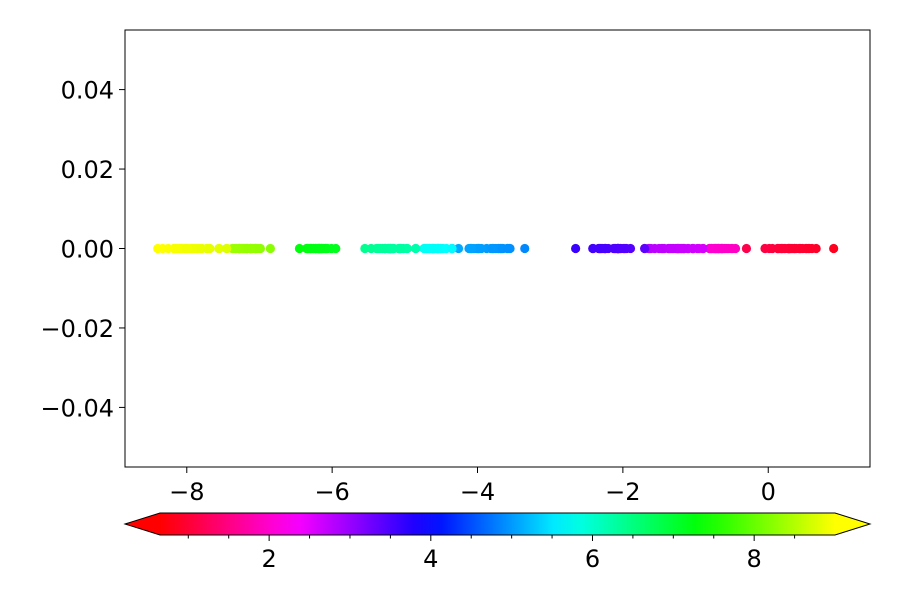  What do you see at coordinates (77, 408) in the screenshot?
I see `y-tick-label: −0.04` at bounding box center [77, 408].